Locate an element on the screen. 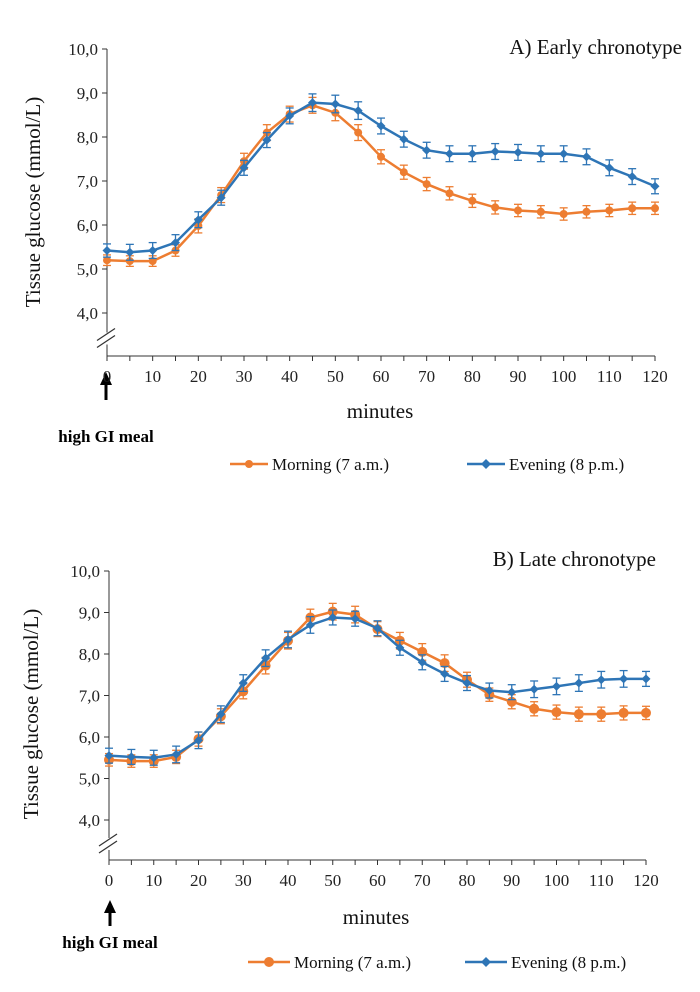 The width and height of the screenshot is (700, 992). x-tick-label: 30 is located at coordinates (243, 880).